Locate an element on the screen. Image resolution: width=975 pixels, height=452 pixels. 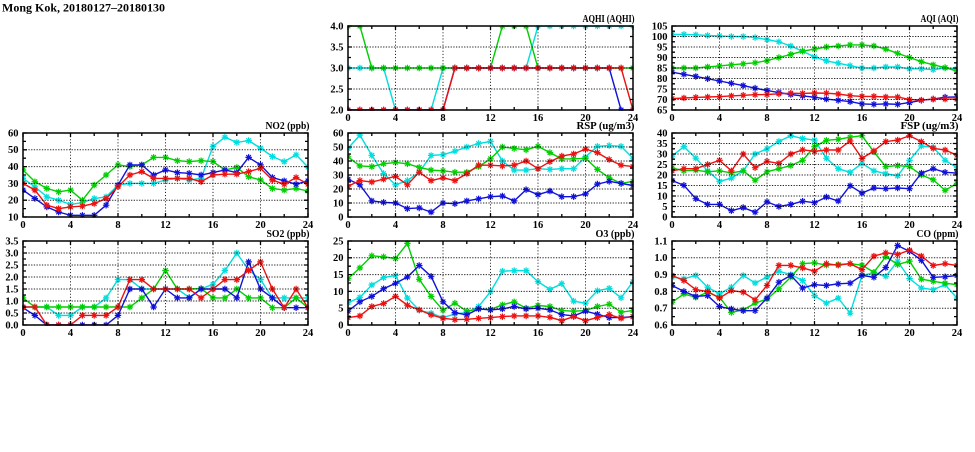
svg-text: FSP (ug/m3) is located at coordinates (930, 126).